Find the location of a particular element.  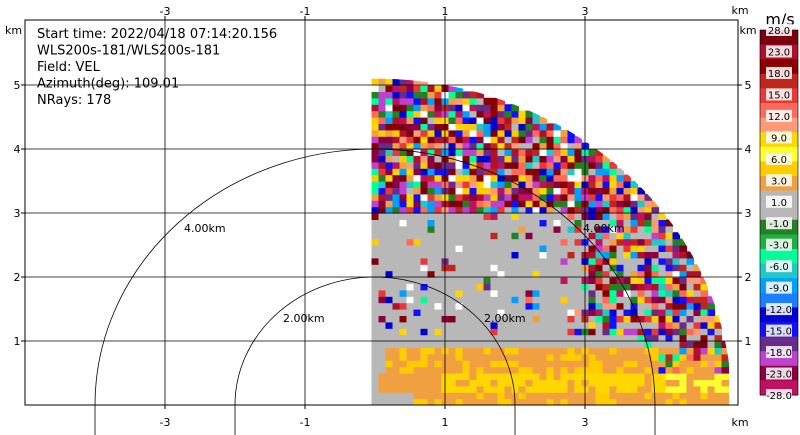

colorbar-label-bg is located at coordinates (779, 72).